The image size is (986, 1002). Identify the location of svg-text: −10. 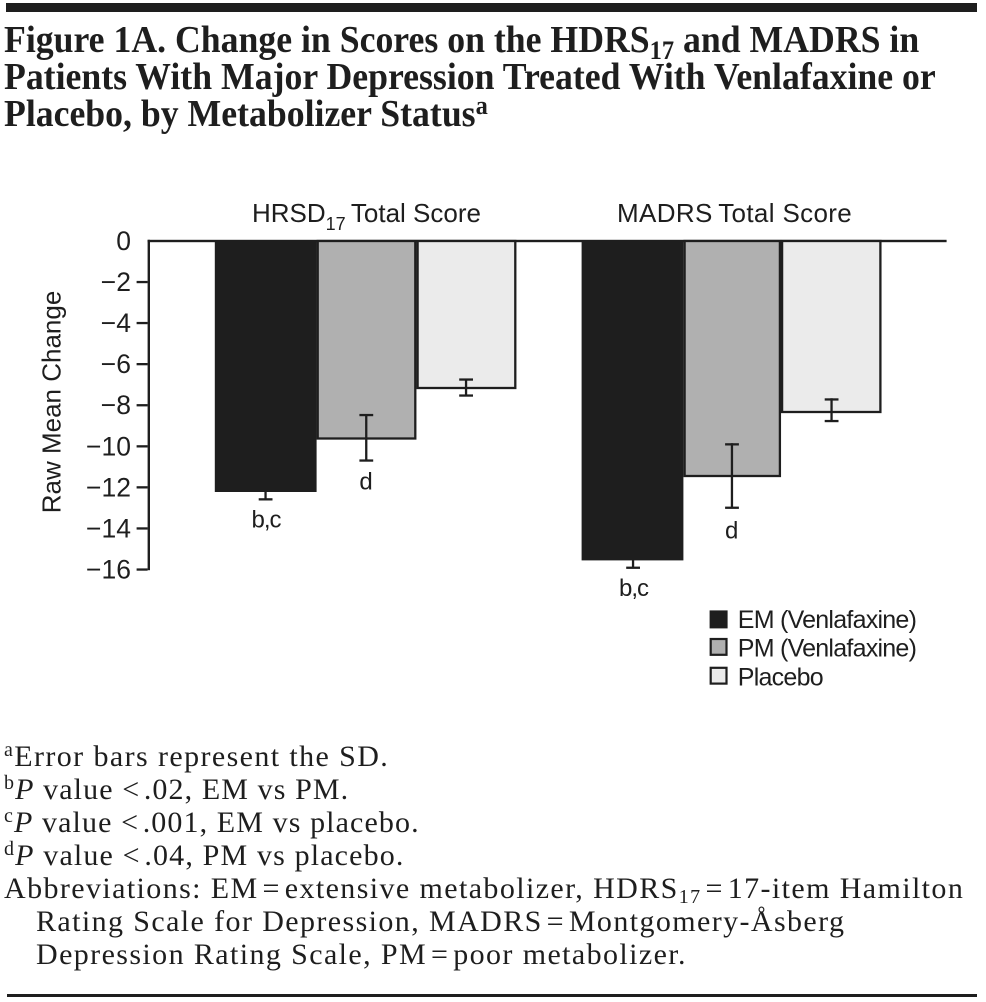
(108, 446).